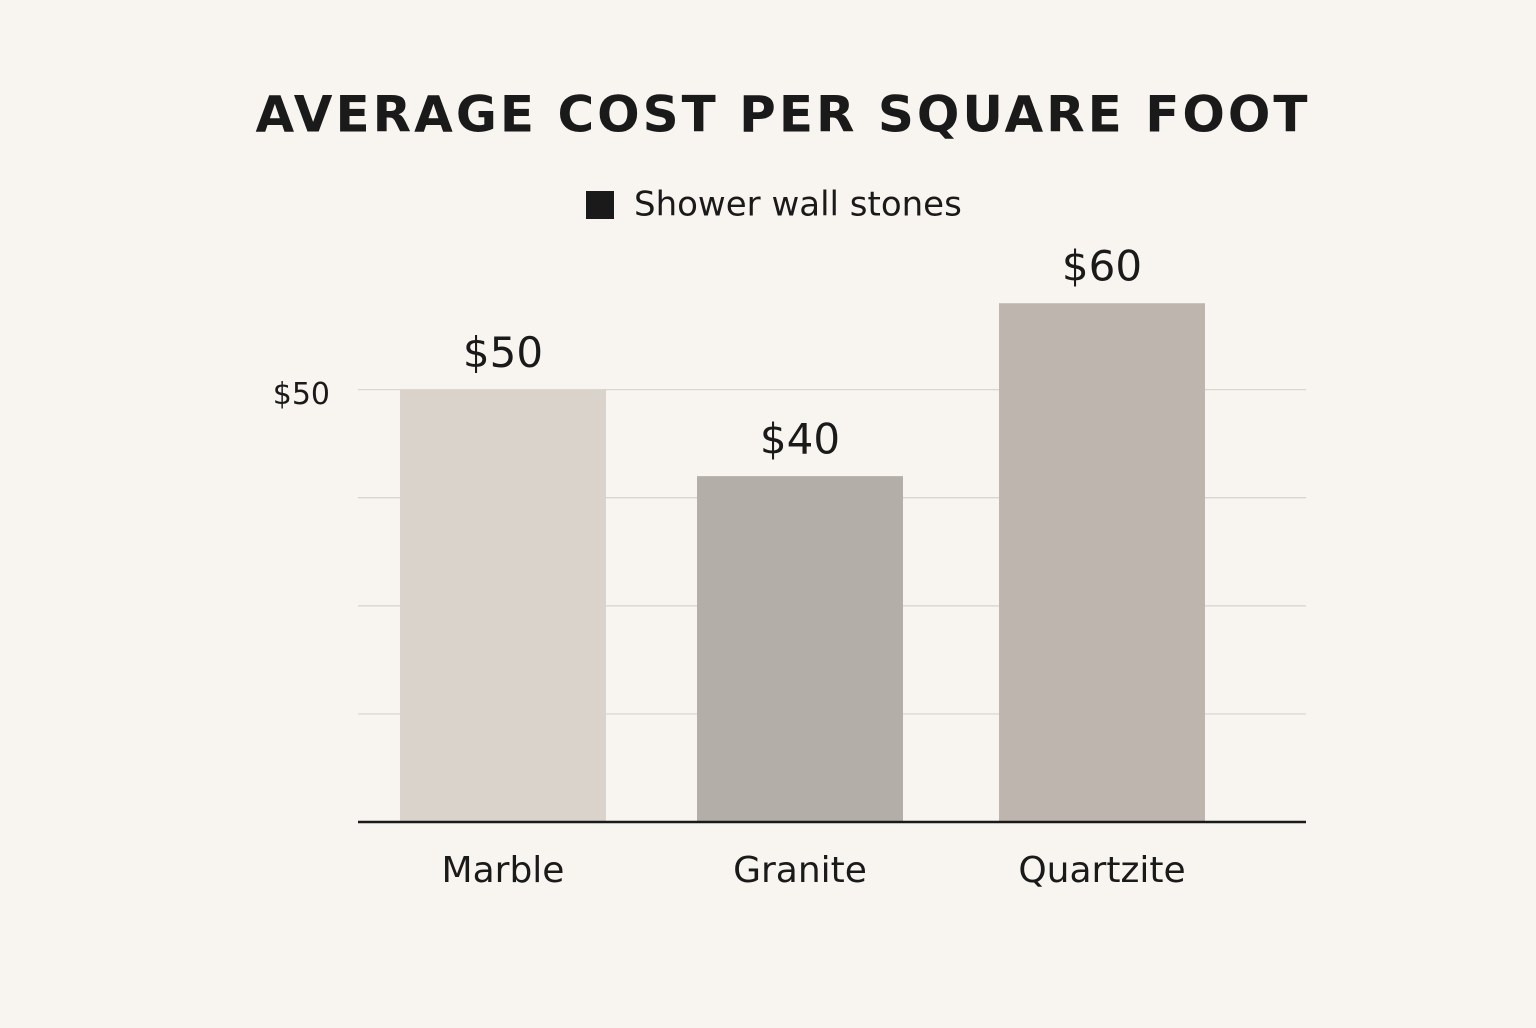  What do you see at coordinates (800, 439) in the screenshot?
I see `value-label: $40` at bounding box center [800, 439].